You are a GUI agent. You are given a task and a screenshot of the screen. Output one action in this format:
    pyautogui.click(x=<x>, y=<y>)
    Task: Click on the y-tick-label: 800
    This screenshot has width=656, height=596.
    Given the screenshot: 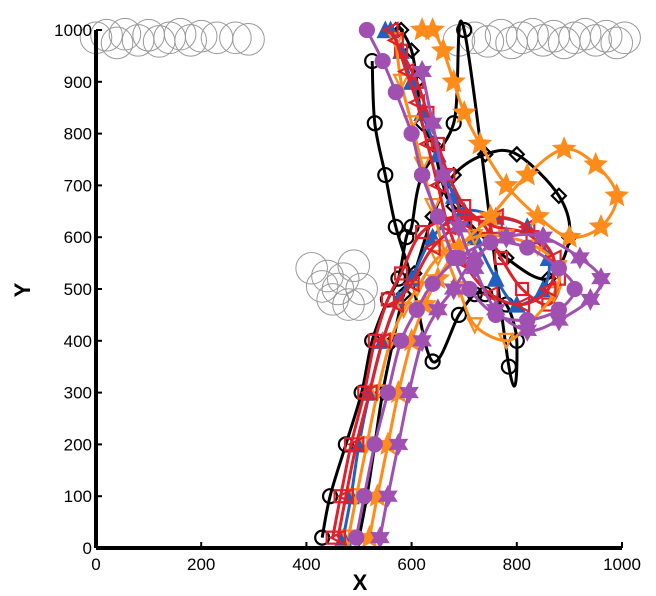 What is the action you would take?
    pyautogui.click(x=78, y=134)
    